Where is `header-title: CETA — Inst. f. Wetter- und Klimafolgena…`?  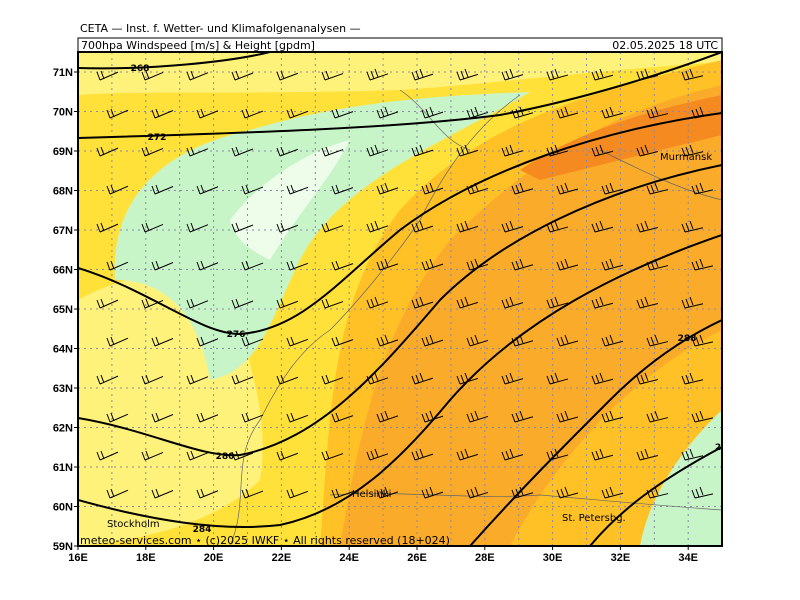 header-title: CETA — Inst. f. Wetter- und Klimafolgena… is located at coordinates (220, 28).